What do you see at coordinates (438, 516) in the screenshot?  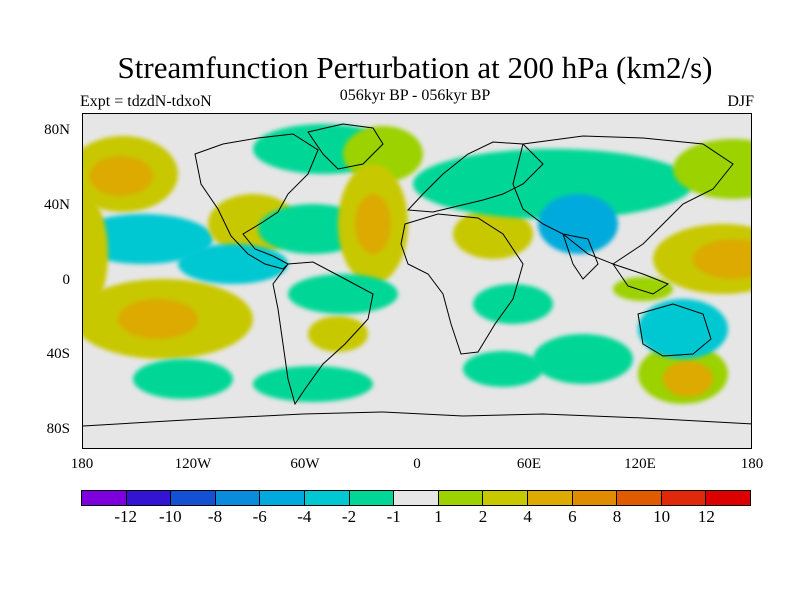 I see `colorbar-label: 1` at bounding box center [438, 516].